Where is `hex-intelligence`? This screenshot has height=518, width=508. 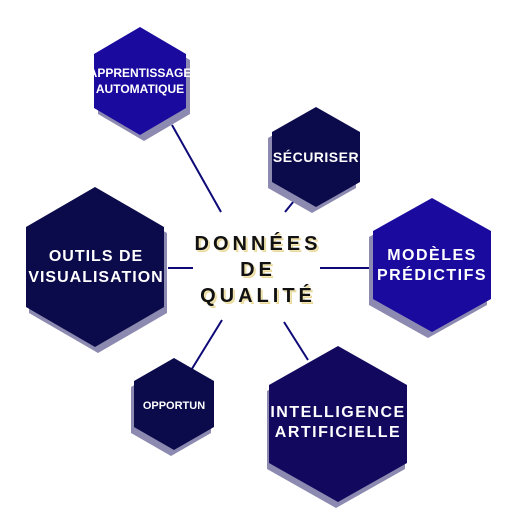
hex-intelligence is located at coordinates (338, 424).